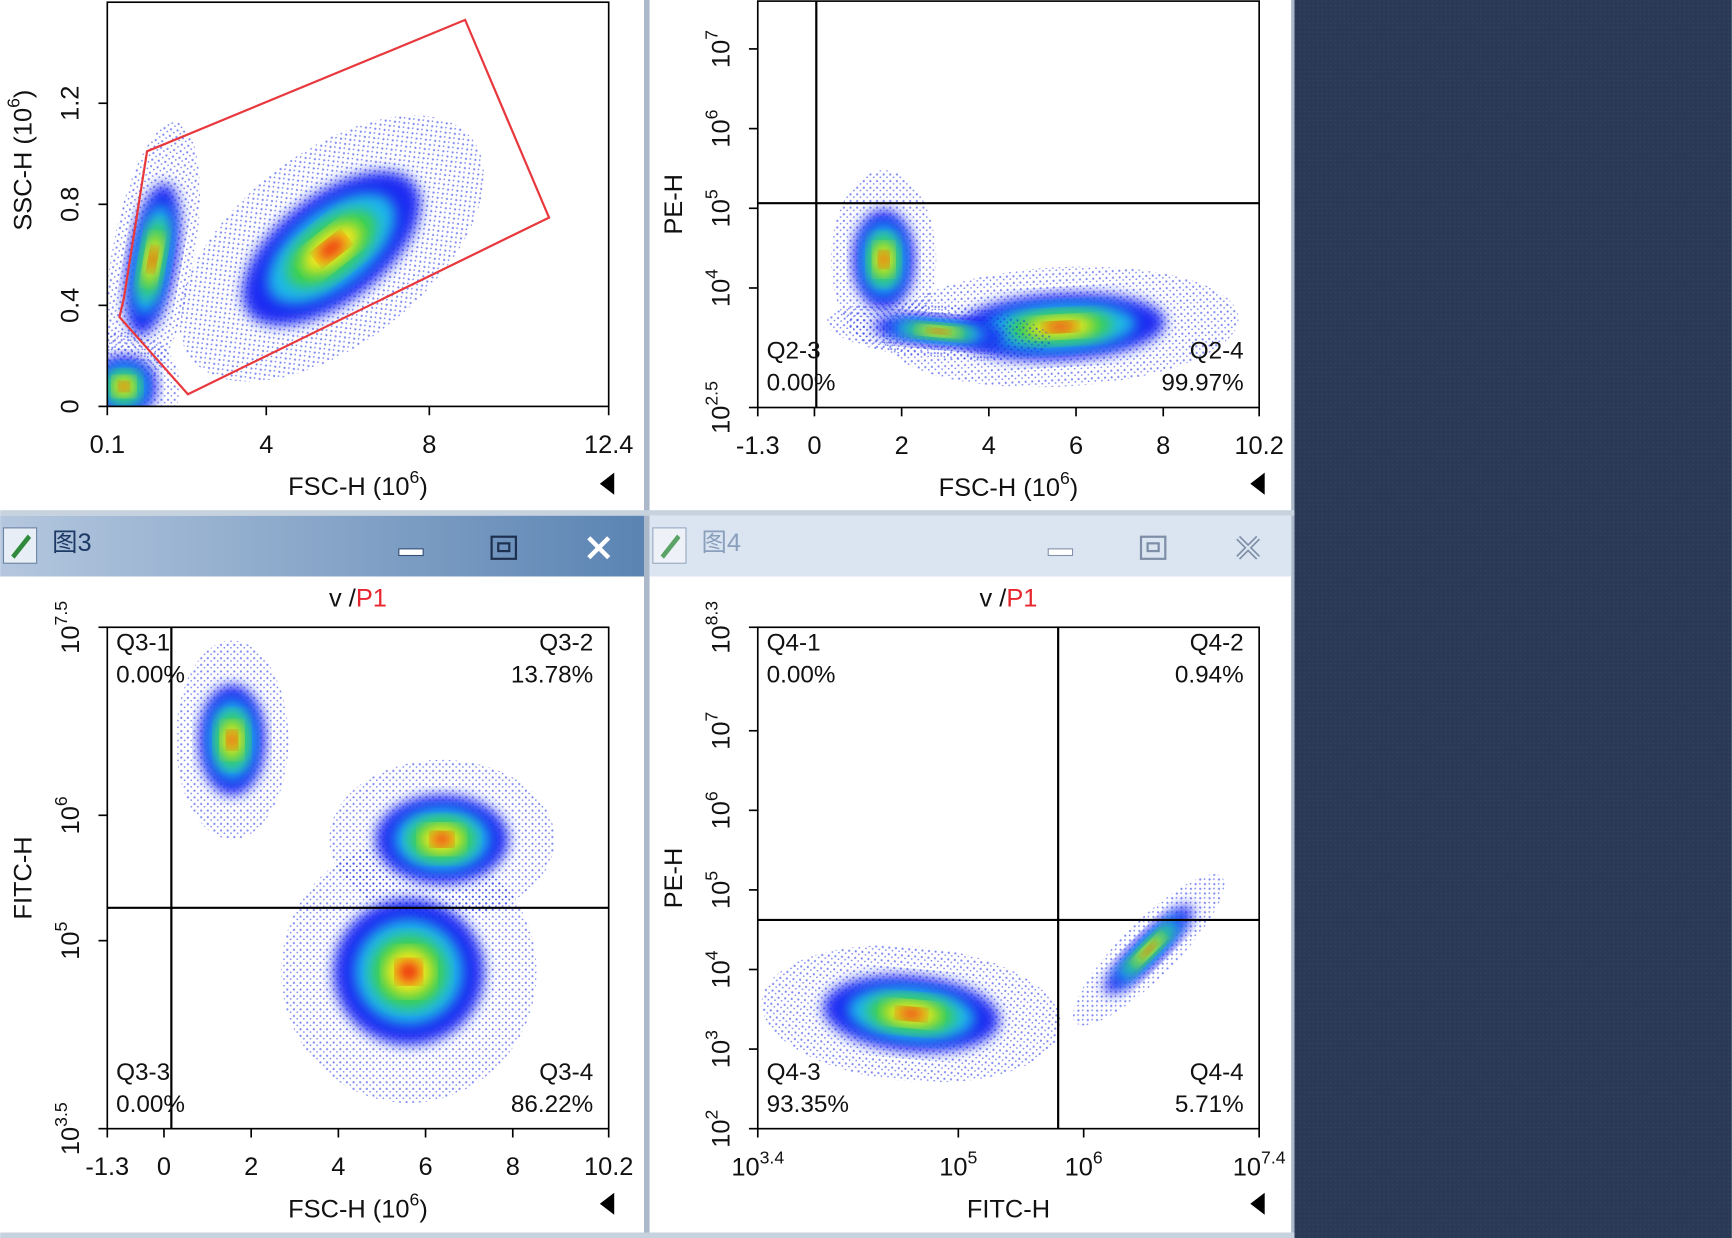 This screenshot has width=1732, height=1238. What do you see at coordinates (1202, 383) in the screenshot?
I see `quadrant-percent: 99.97%` at bounding box center [1202, 383].